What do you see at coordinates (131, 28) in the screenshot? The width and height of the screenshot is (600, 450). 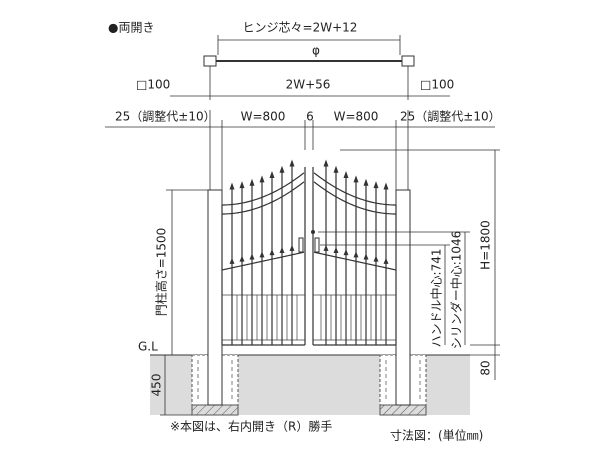 I see `title: ●両開き` at bounding box center [131, 28].